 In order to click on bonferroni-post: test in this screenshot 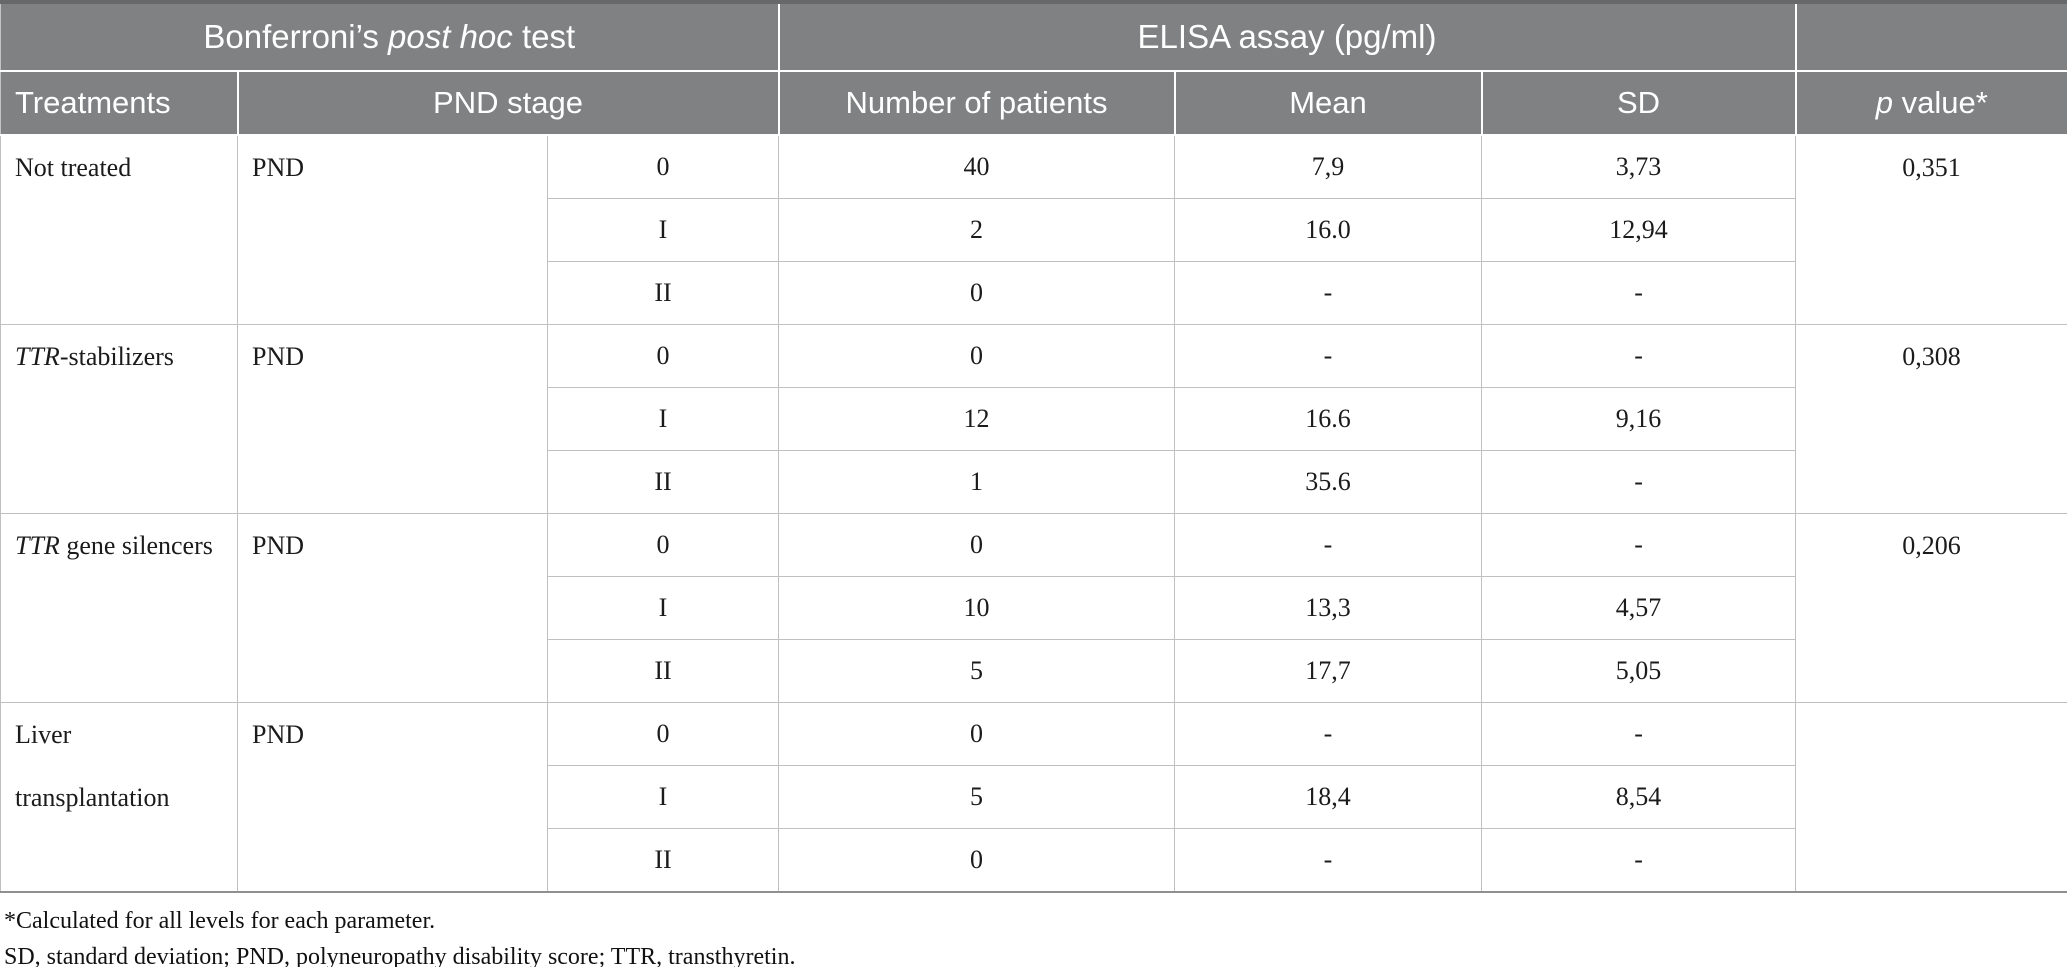, I will do `click(544, 36)`.